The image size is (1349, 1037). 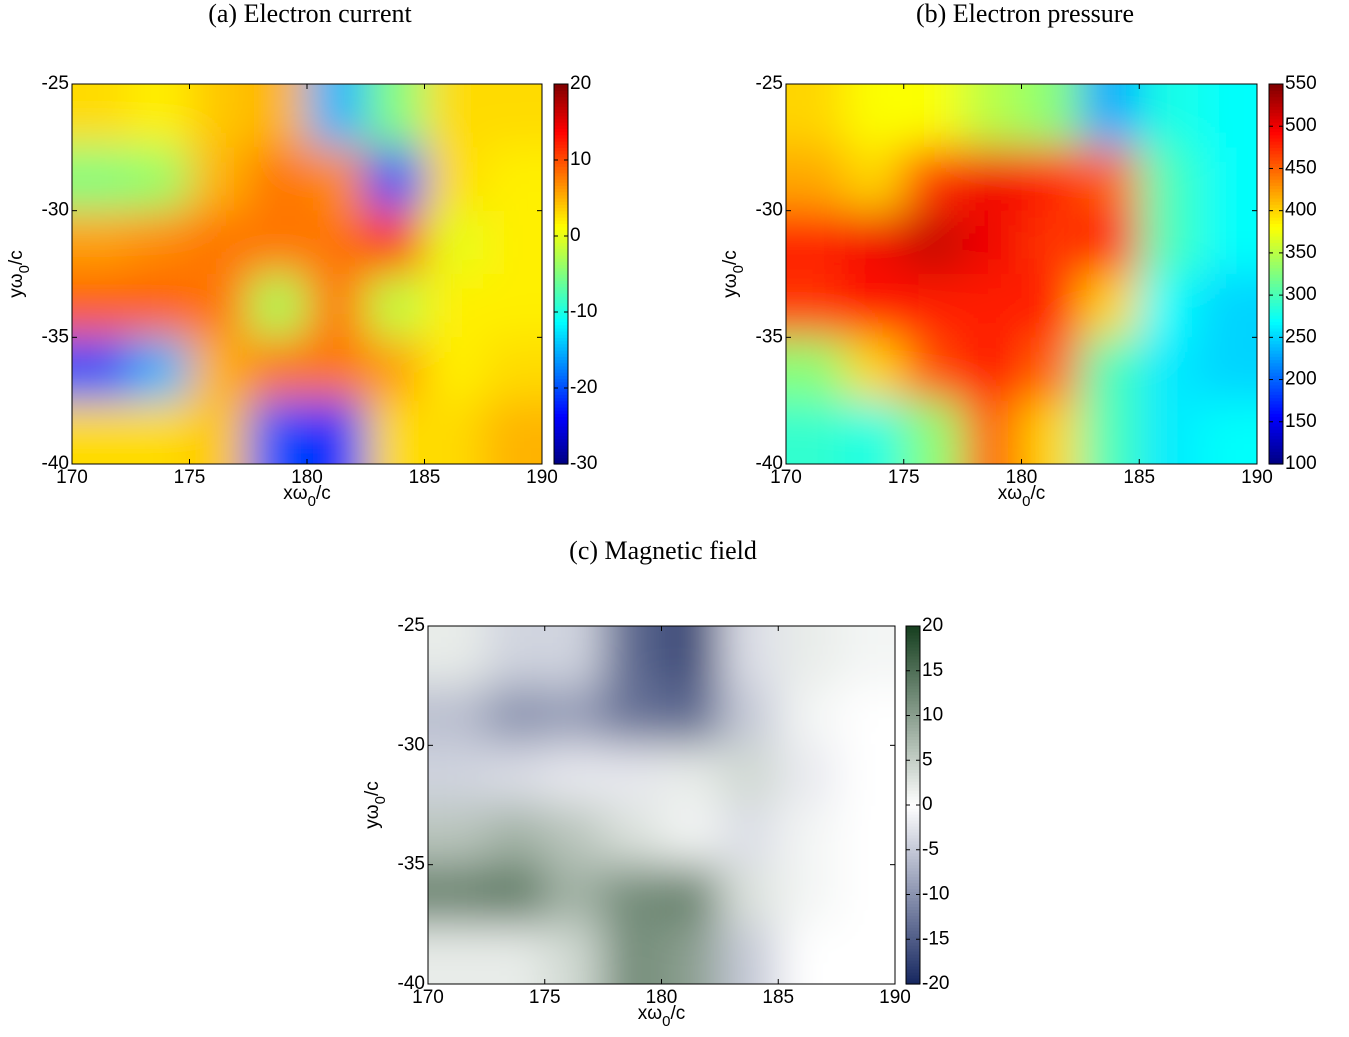 I want to click on x-tick-label: 175, so click(x=904, y=477).